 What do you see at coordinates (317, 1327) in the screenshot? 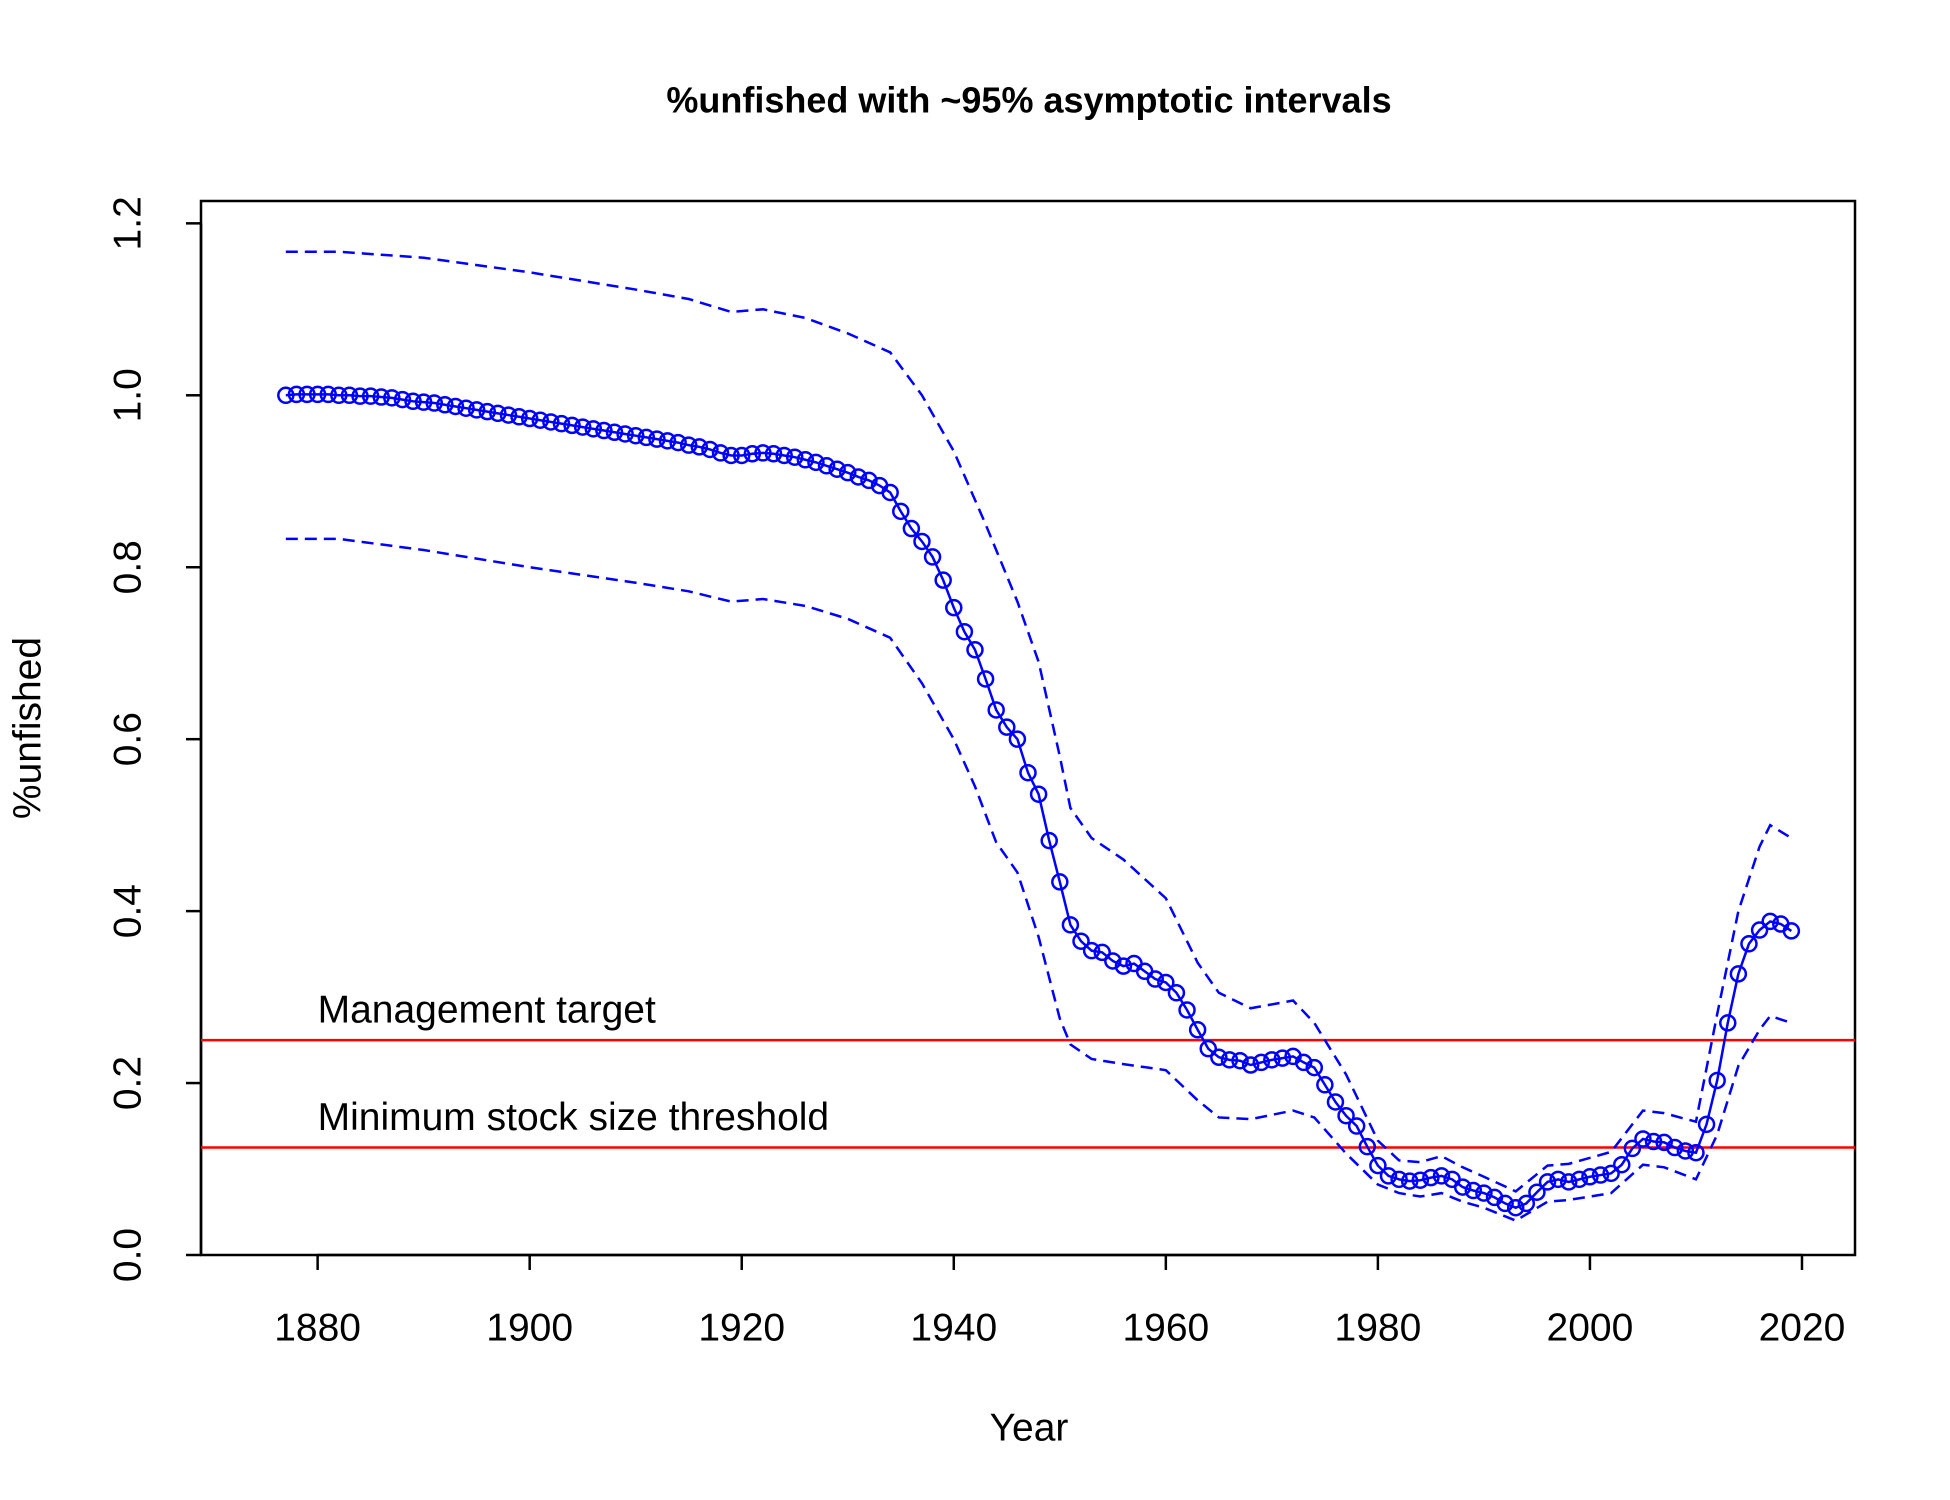
I see `x-tick-label: 1880` at bounding box center [317, 1327].